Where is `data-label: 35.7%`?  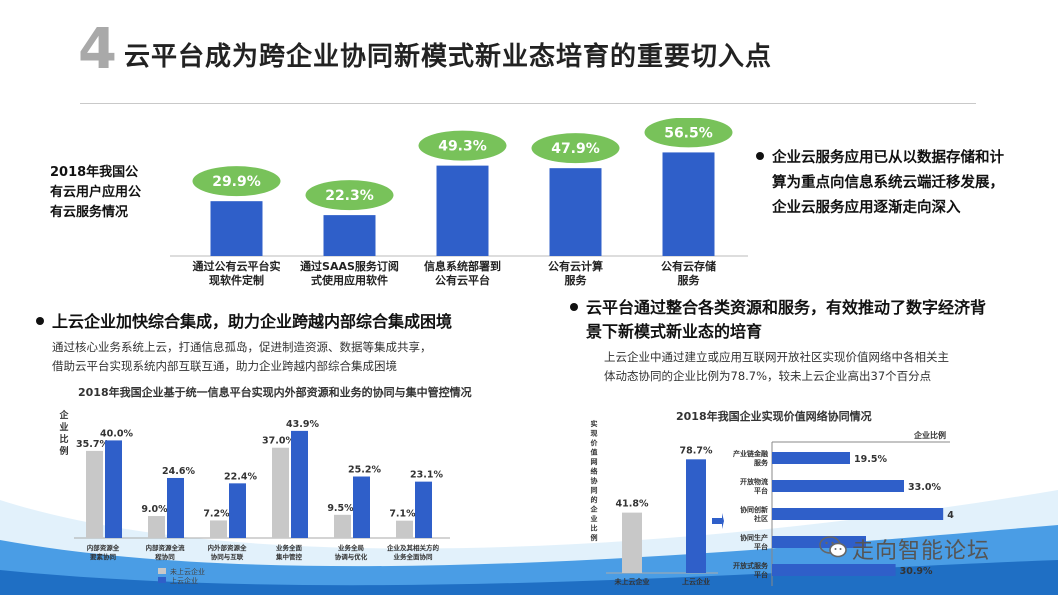
data-label: 35.7% is located at coordinates (92, 444).